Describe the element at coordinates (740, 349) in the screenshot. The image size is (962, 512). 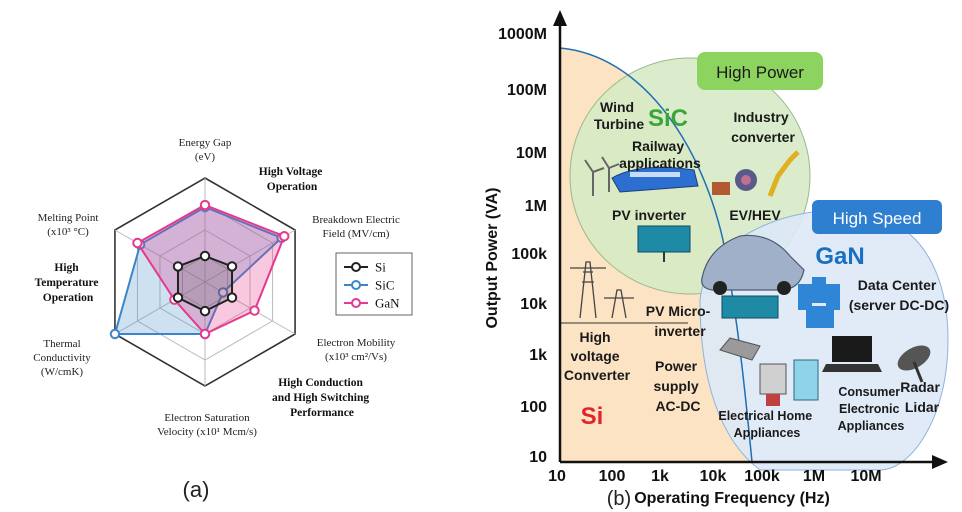
I see `power-supply-icon` at that location.